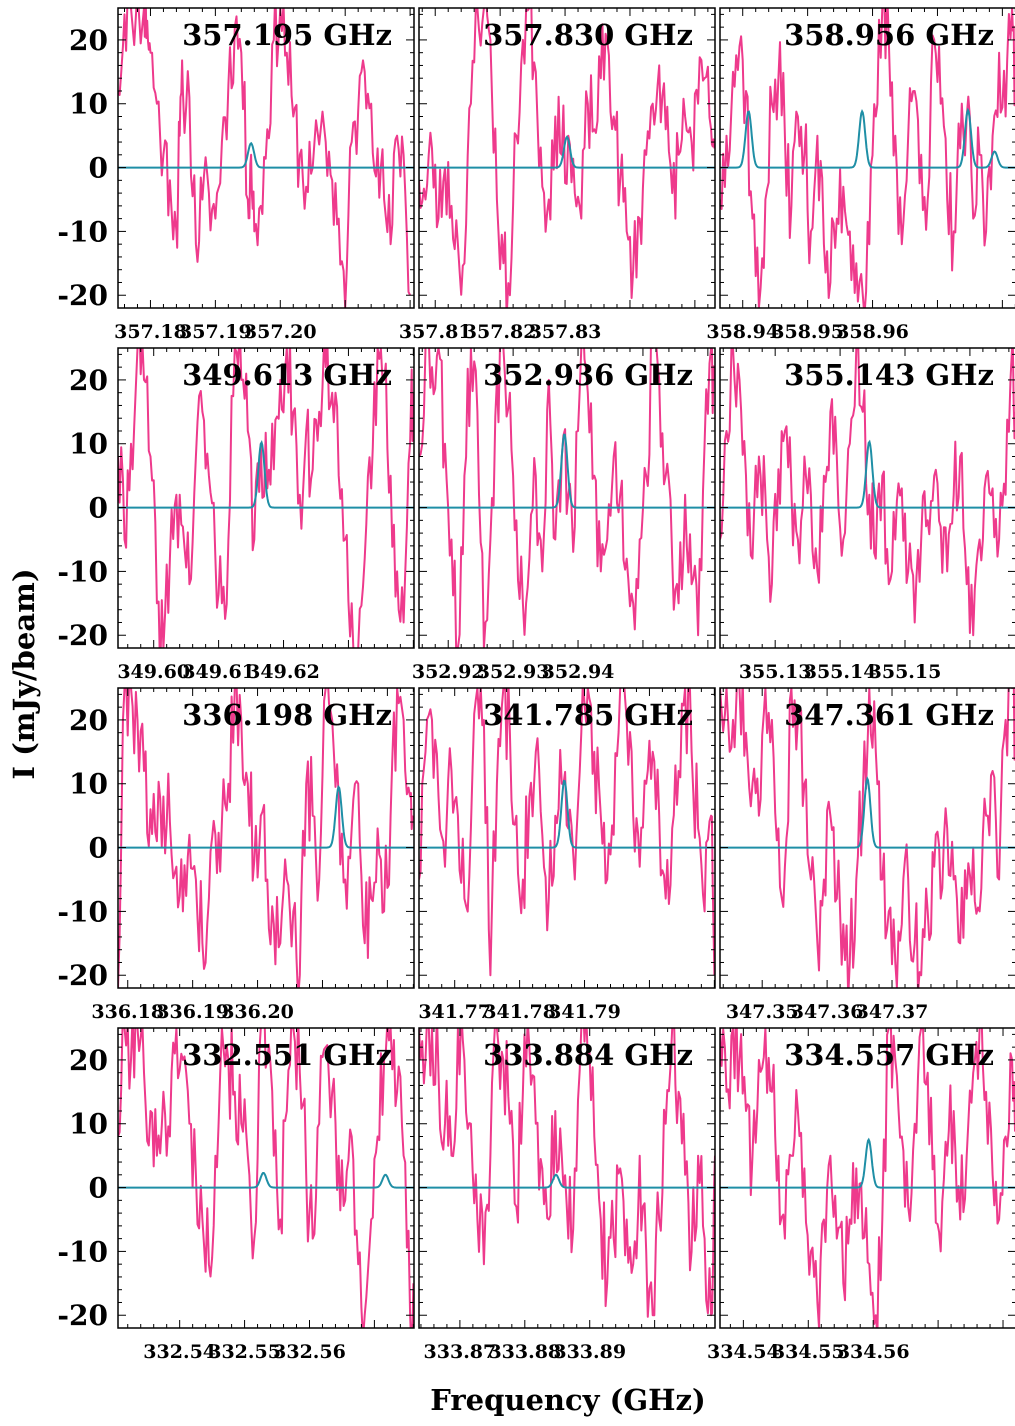  I want to click on x-tick-label: 358.94, so click(742, 332).